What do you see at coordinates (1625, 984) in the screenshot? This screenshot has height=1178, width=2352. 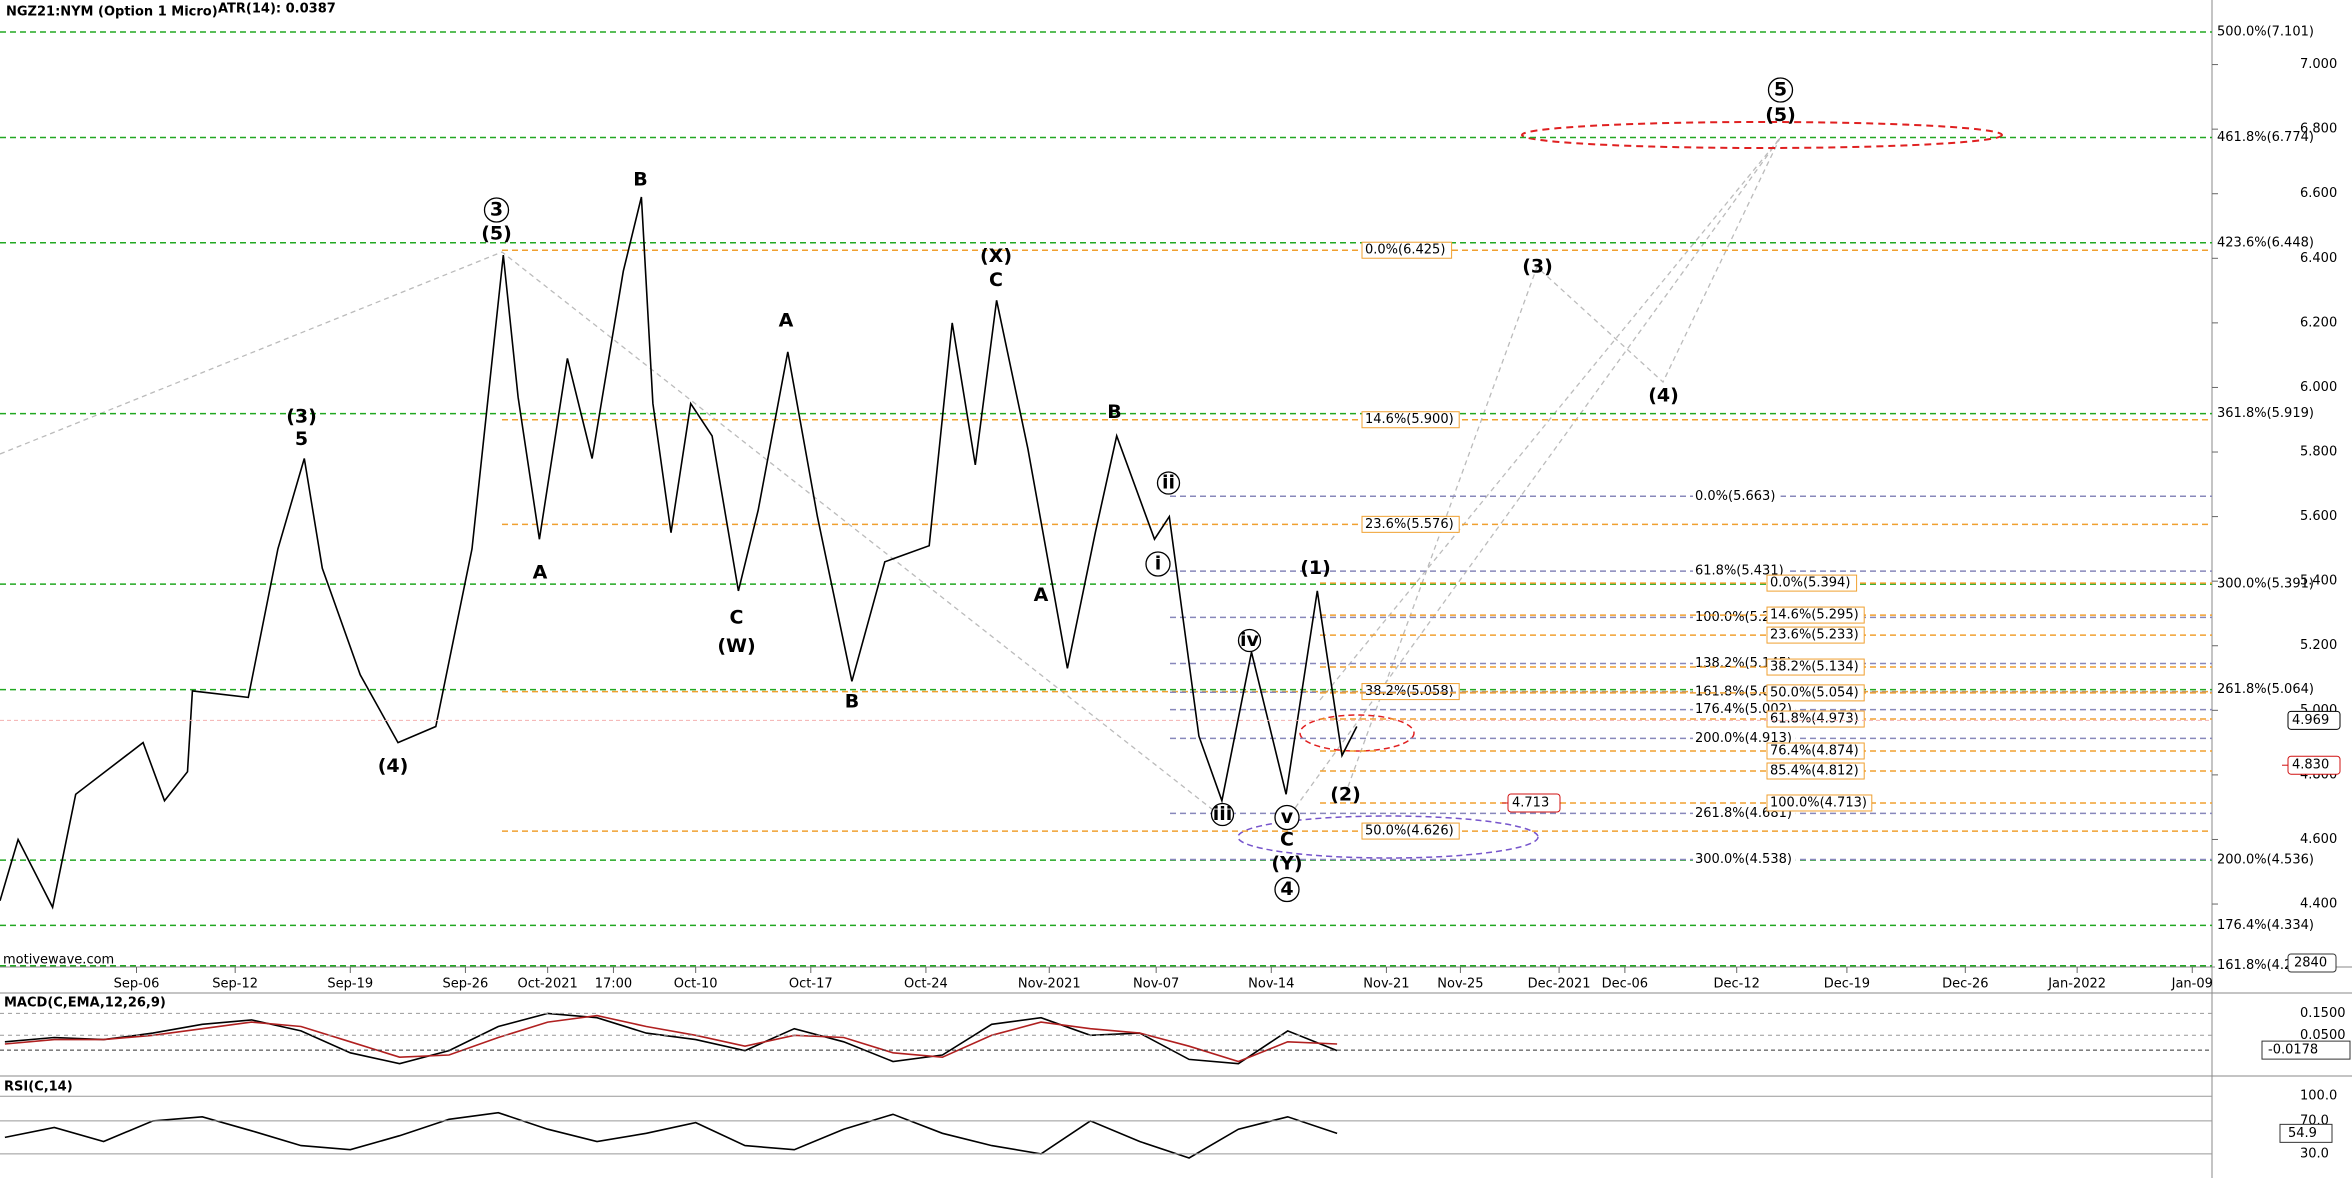 I see `x-tick-label: Dec-06` at bounding box center [1625, 984].